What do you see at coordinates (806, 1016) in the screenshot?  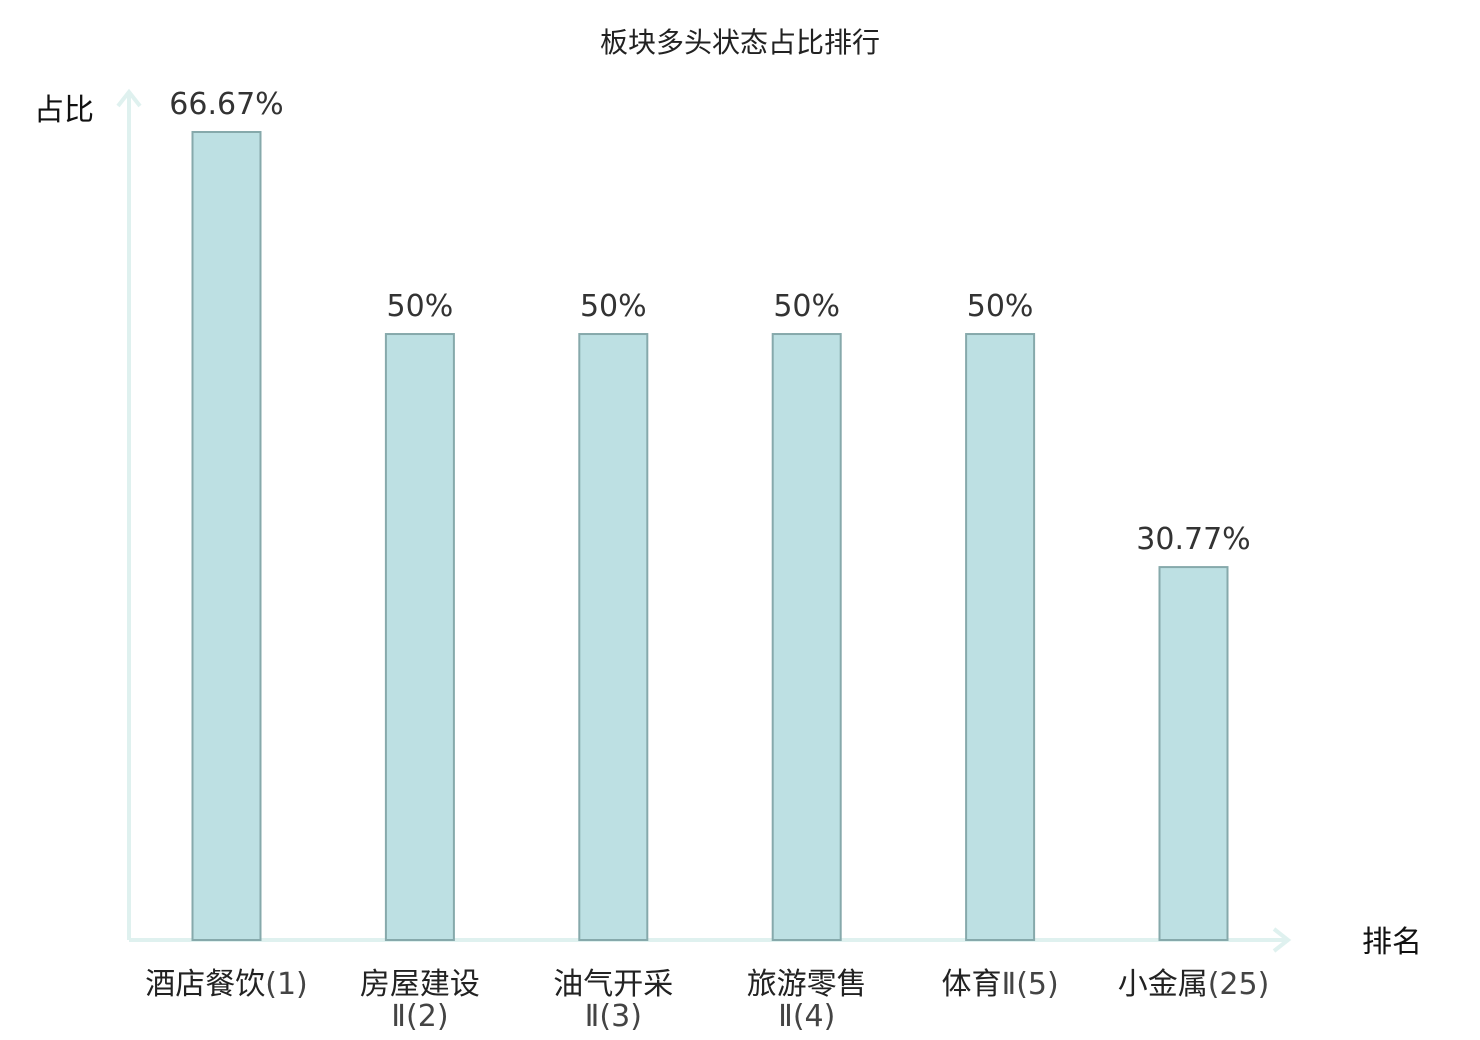 I see `category-rank: Ⅱ(4)` at bounding box center [806, 1016].